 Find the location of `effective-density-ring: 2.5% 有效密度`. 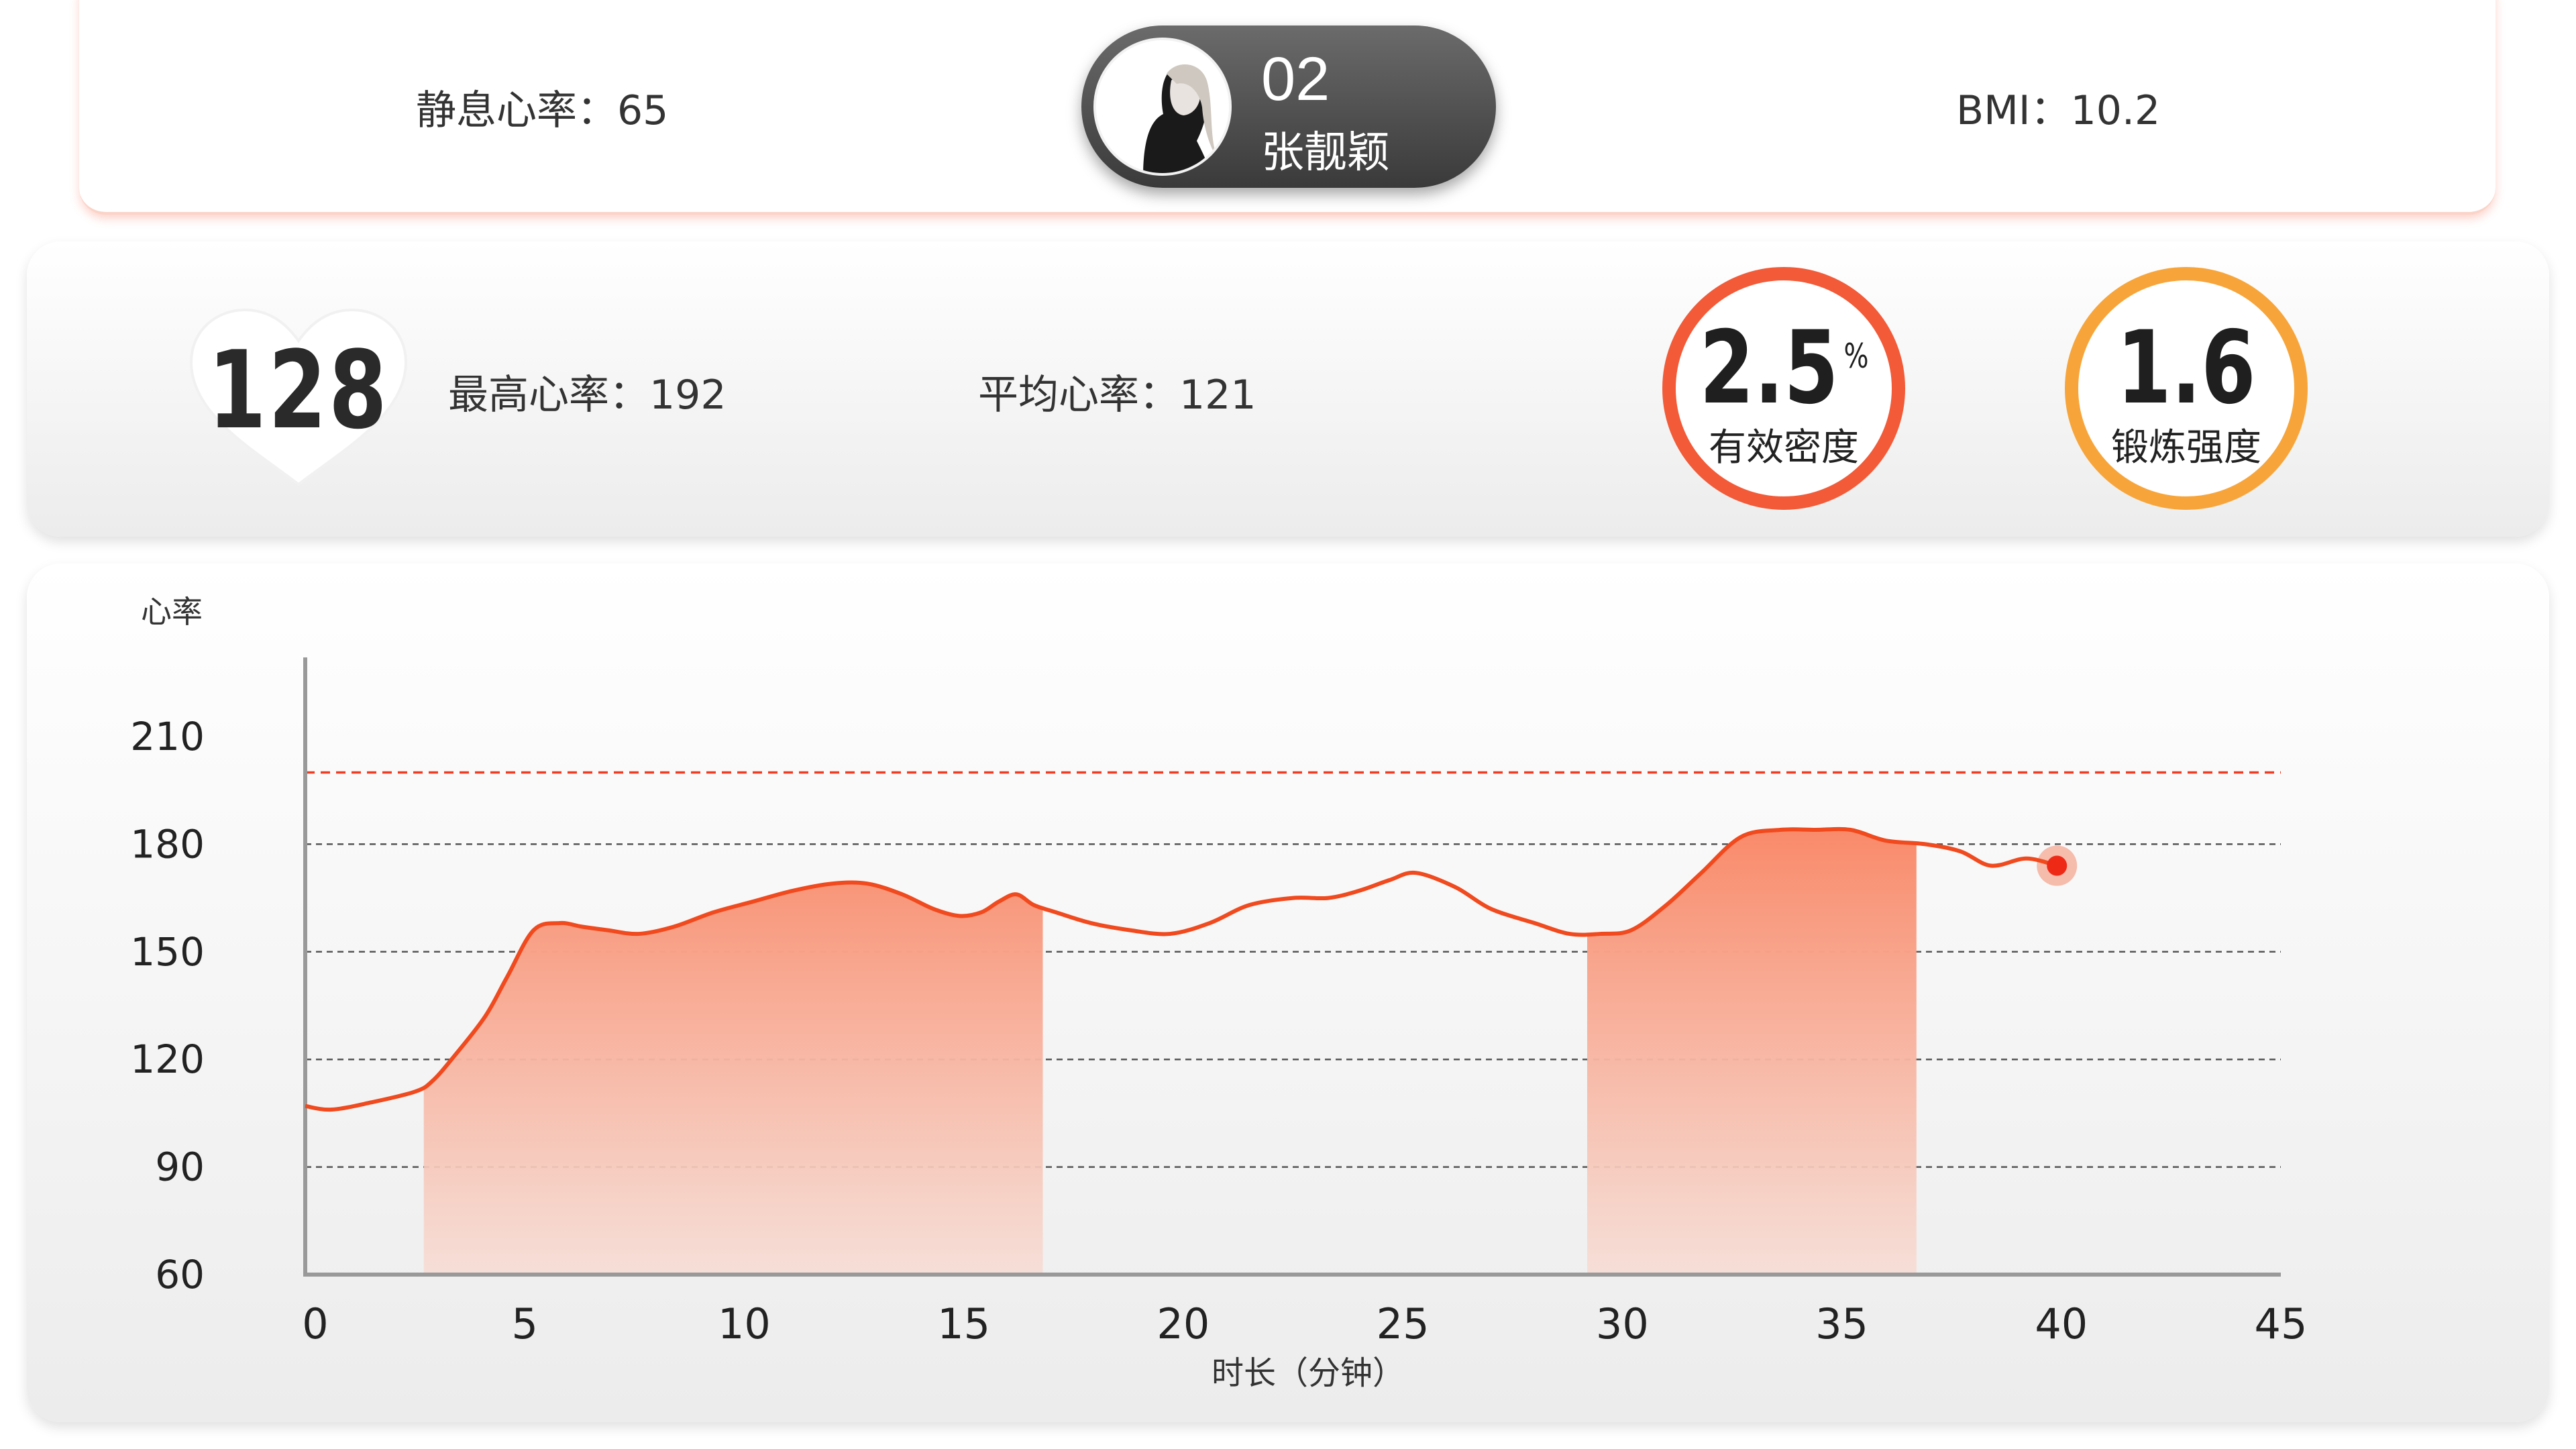

effective-density-ring: 2.5% 有效密度 is located at coordinates (1783, 388).